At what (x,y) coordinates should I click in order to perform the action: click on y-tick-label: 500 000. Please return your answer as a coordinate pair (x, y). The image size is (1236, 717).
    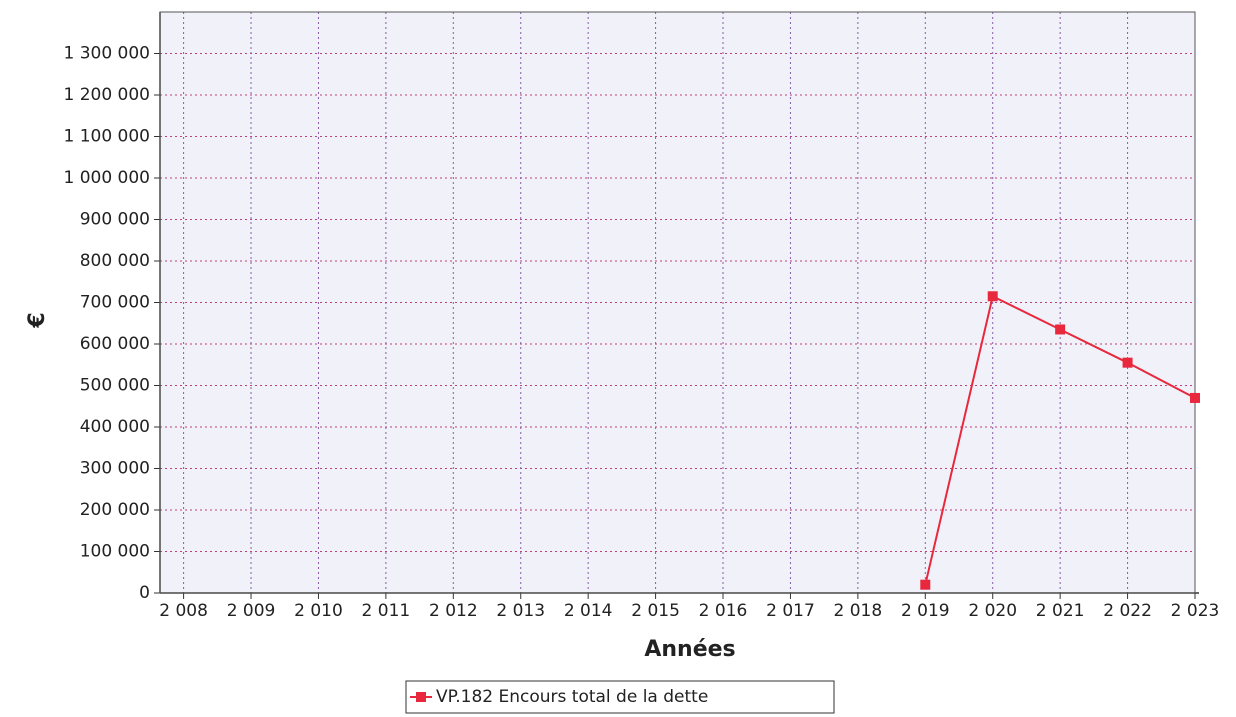
    Looking at the image, I should click on (115, 386).